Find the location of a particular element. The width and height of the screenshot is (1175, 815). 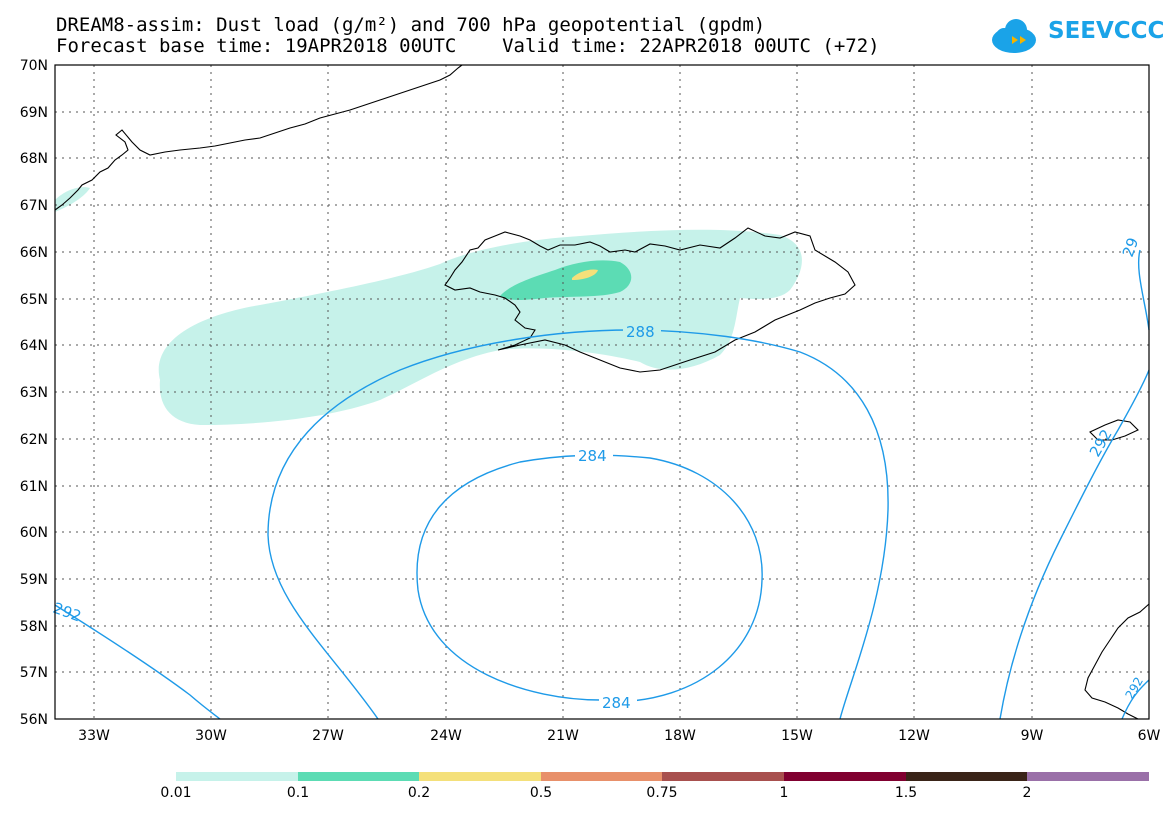

lon-label: 21W is located at coordinates (563, 736).